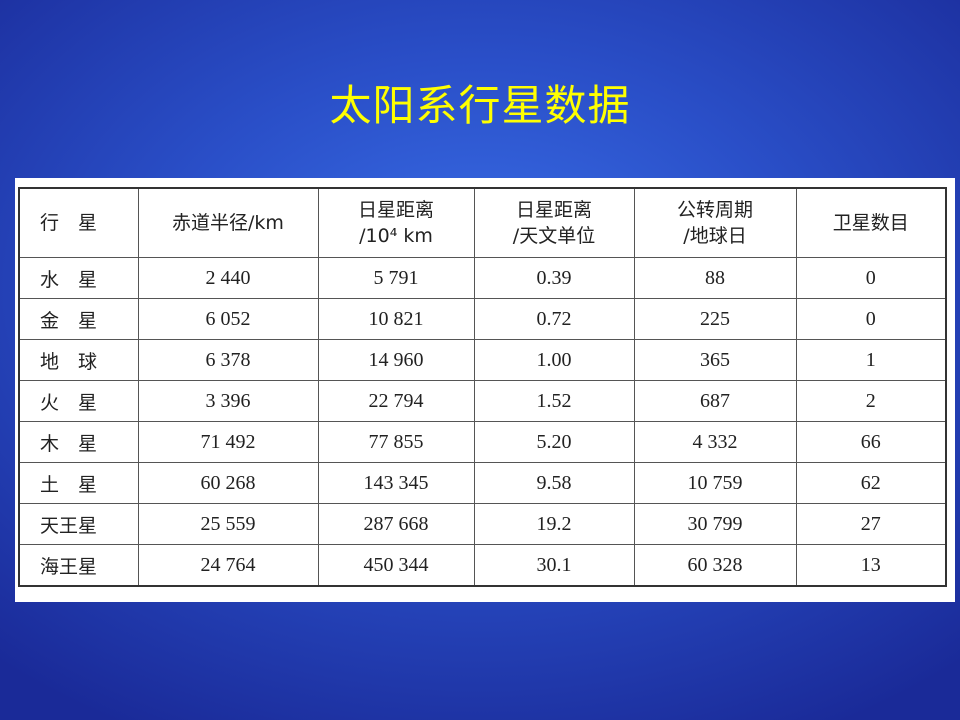 This screenshot has height=720, width=960. What do you see at coordinates (715, 319) in the screenshot?
I see `table-cell: 225` at bounding box center [715, 319].